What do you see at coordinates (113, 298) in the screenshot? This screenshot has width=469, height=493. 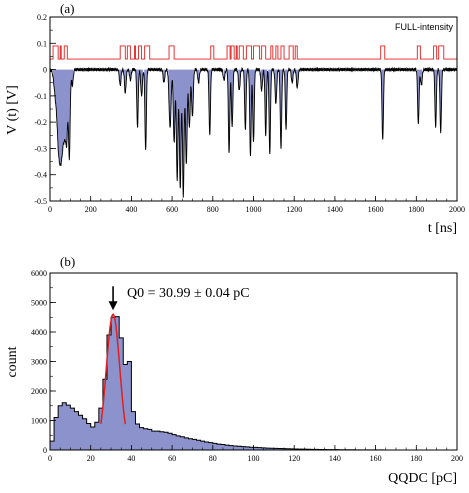 I see `peak-arrow` at bounding box center [113, 298].